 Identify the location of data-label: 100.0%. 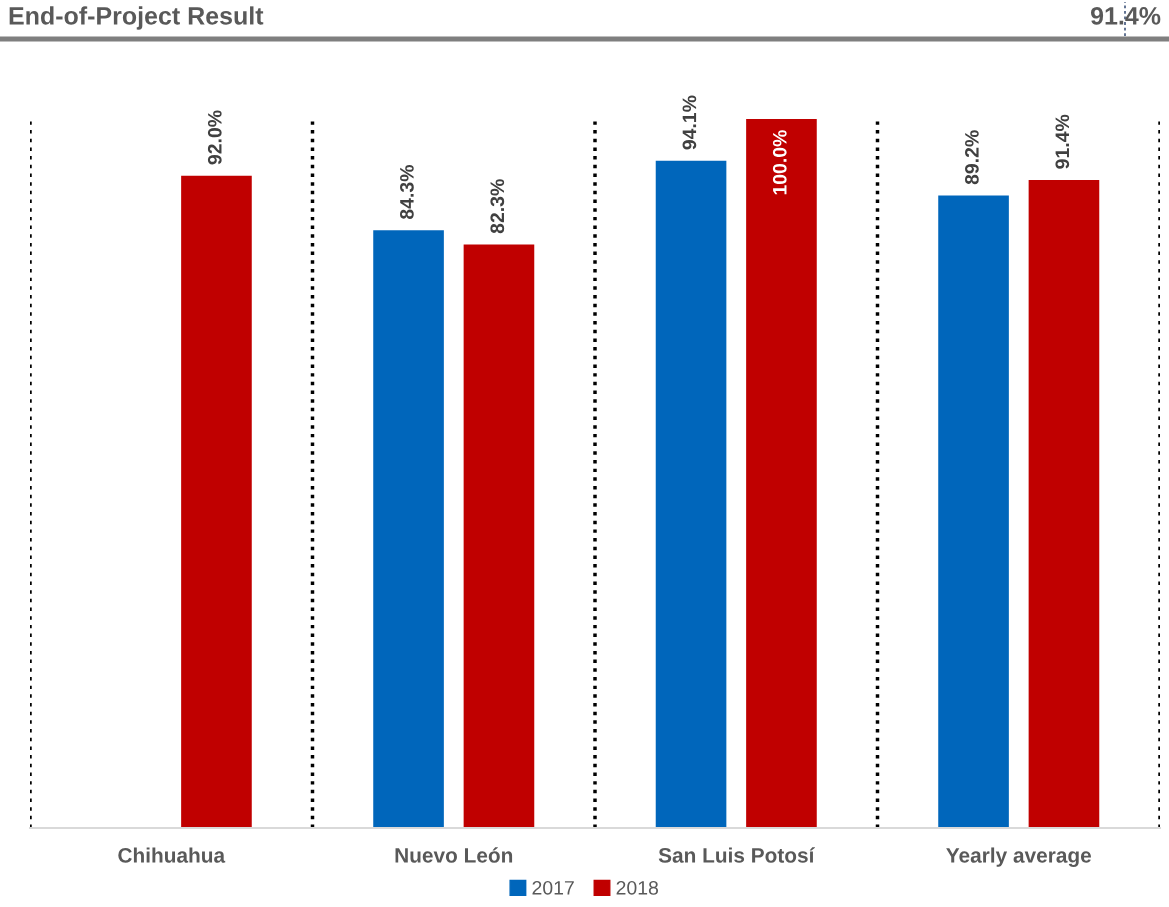
(779, 162).